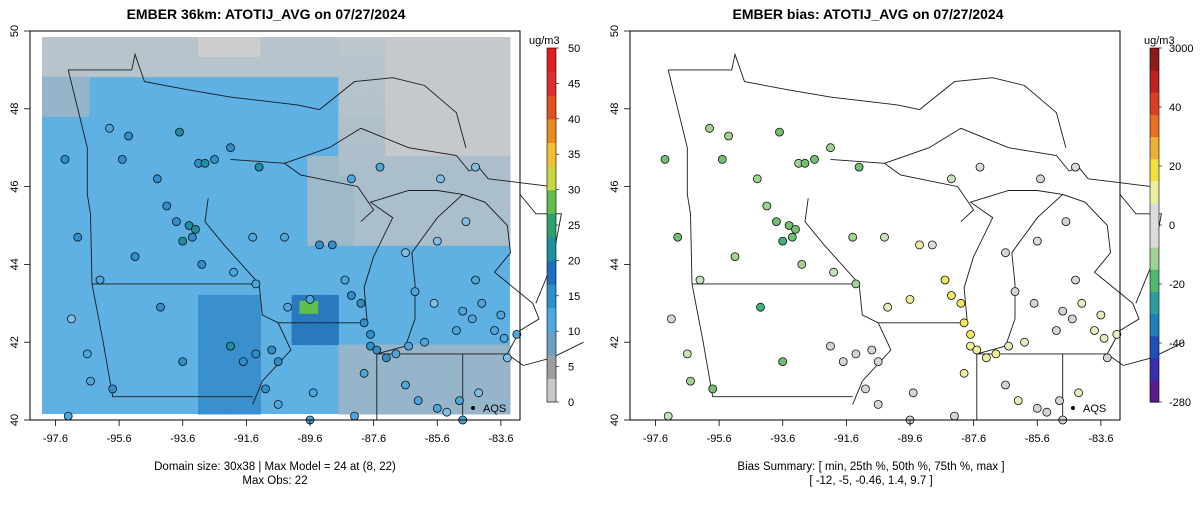 The image size is (1200, 507). I want to click on colorbar-tick-label: 5, so click(571, 368).